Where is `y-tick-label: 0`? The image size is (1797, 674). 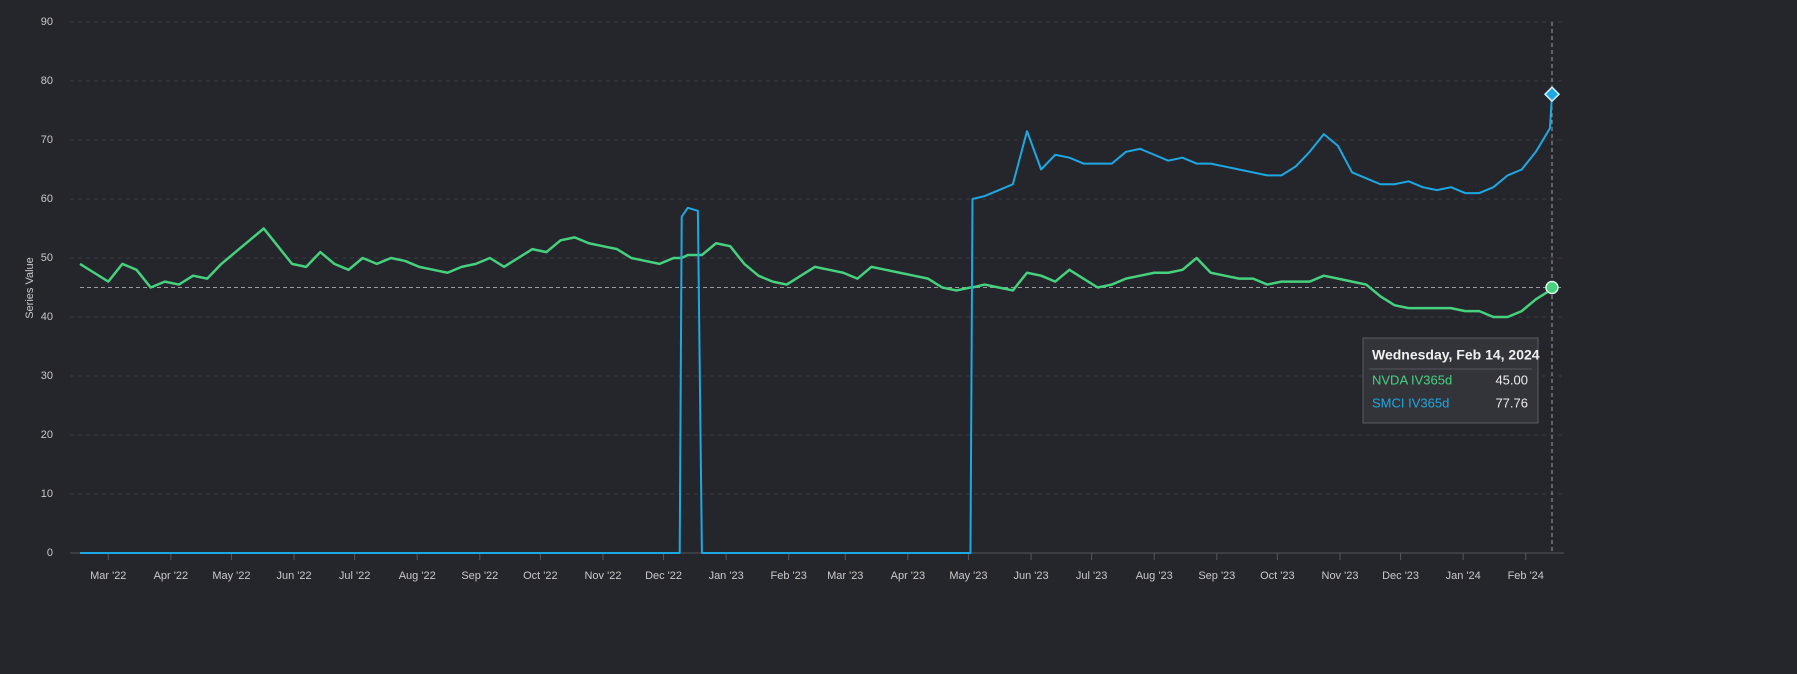 y-tick-label: 0 is located at coordinates (50, 553).